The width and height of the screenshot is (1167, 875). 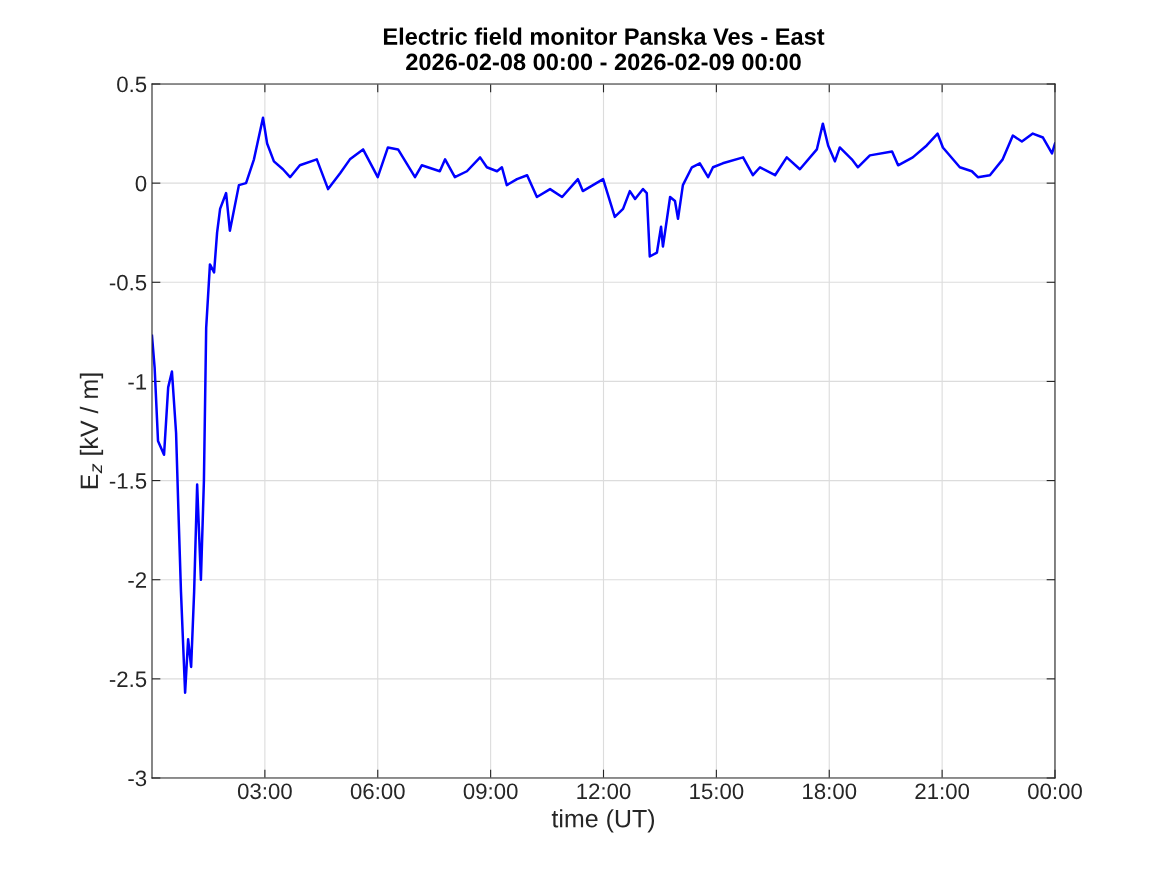 I want to click on y-tick-label: -3, so click(x=137, y=778).